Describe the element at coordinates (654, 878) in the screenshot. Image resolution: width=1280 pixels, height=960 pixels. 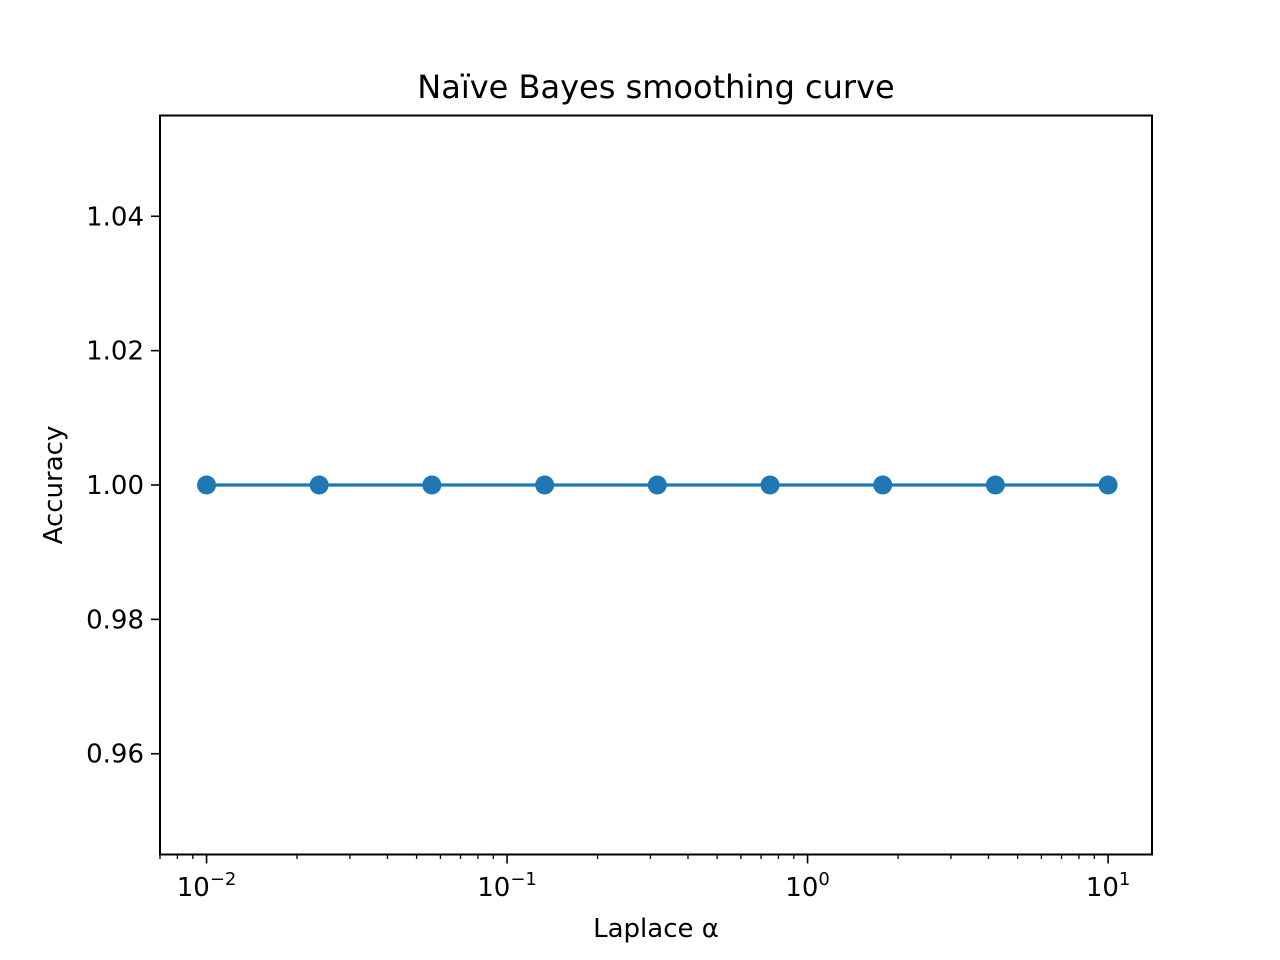
I see `x-axis-ticks: 10⁻² 10⁻¹ 10⁰ 10¹` at that location.